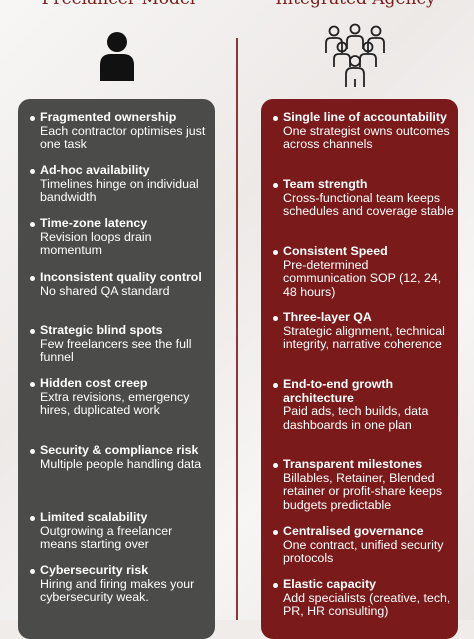  Describe the element at coordinates (355, 55) in the screenshot. I see `team-icon` at that location.